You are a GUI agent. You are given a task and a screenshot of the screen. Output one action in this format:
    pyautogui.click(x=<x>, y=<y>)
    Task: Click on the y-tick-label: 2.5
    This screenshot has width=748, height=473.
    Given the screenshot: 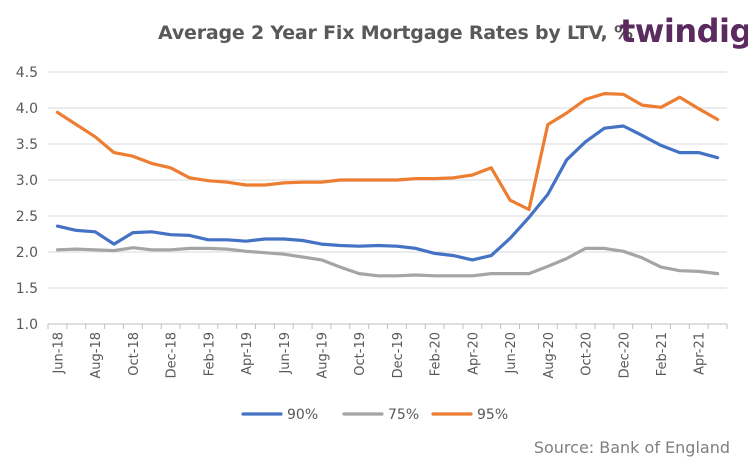 What is the action you would take?
    pyautogui.click(x=27, y=217)
    